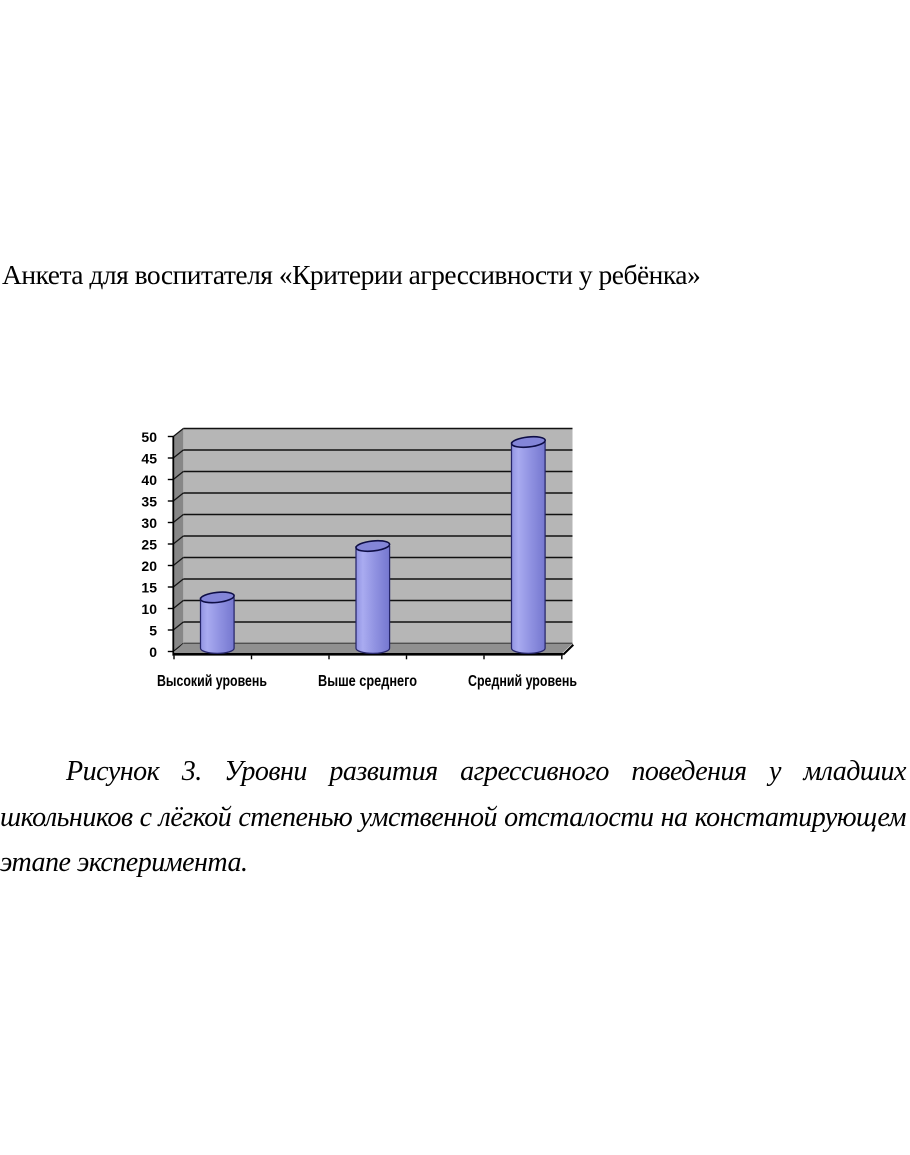 The image size is (910, 1155). What do you see at coordinates (153, 631) in the screenshot?
I see `svg-text: 5` at bounding box center [153, 631].